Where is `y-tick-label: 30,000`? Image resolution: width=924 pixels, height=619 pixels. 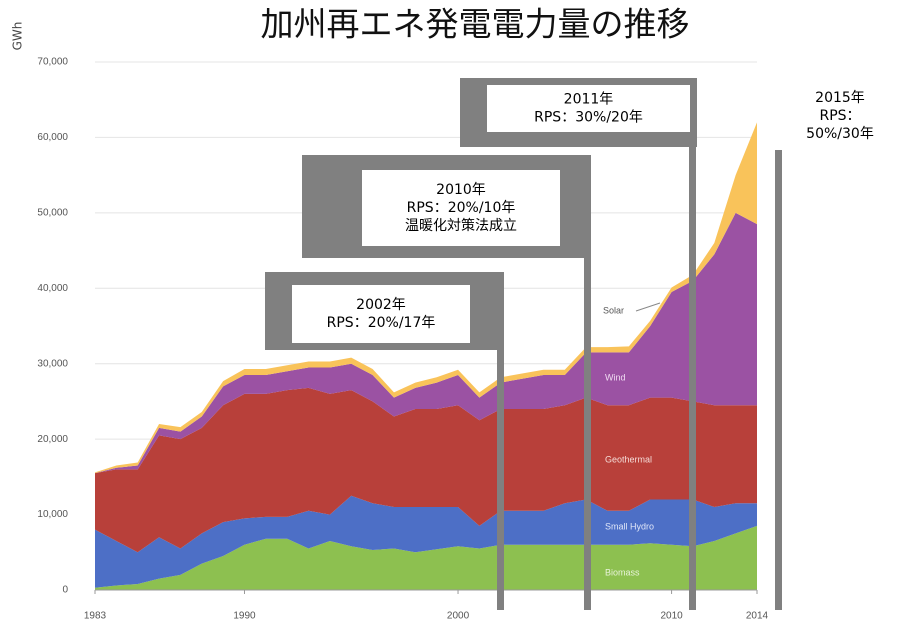 y-tick-label: 30,000 is located at coordinates (52, 363).